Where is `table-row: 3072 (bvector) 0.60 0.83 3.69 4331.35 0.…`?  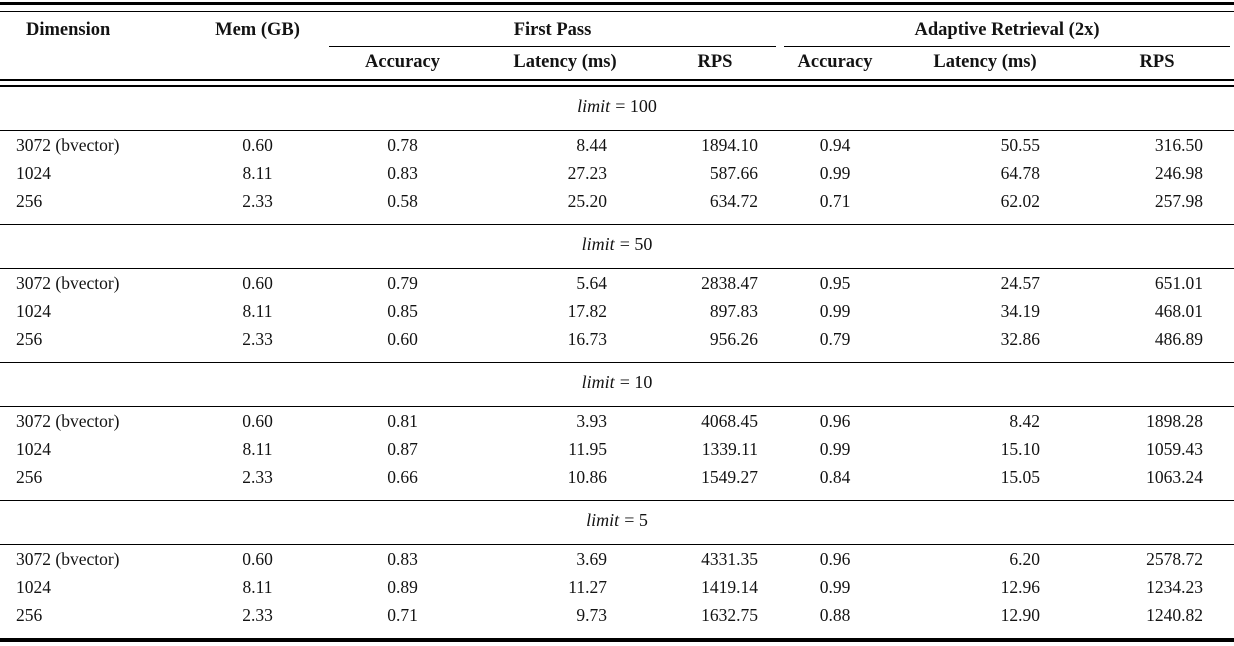 table-row: 3072 (bvector) 0.60 0.83 3.69 4331.35 0.… is located at coordinates (617, 559).